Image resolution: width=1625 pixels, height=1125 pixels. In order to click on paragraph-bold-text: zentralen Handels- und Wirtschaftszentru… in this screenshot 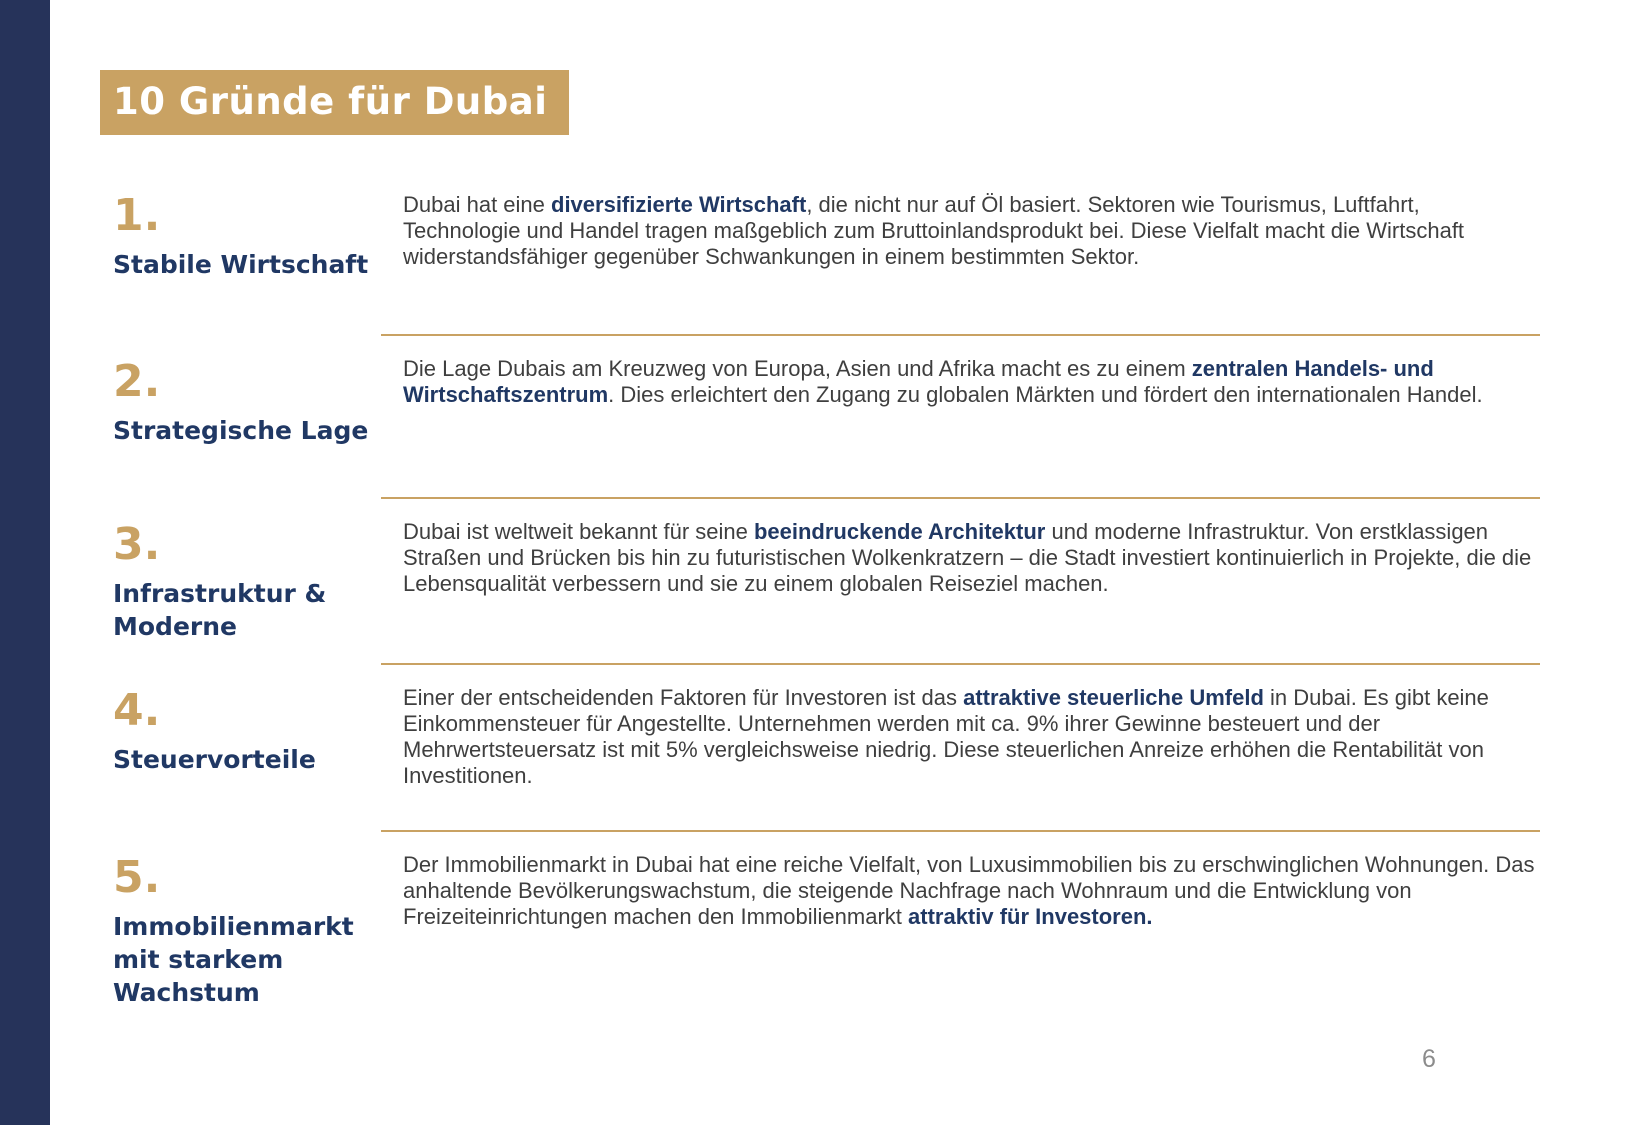, I will do `click(918, 381)`.